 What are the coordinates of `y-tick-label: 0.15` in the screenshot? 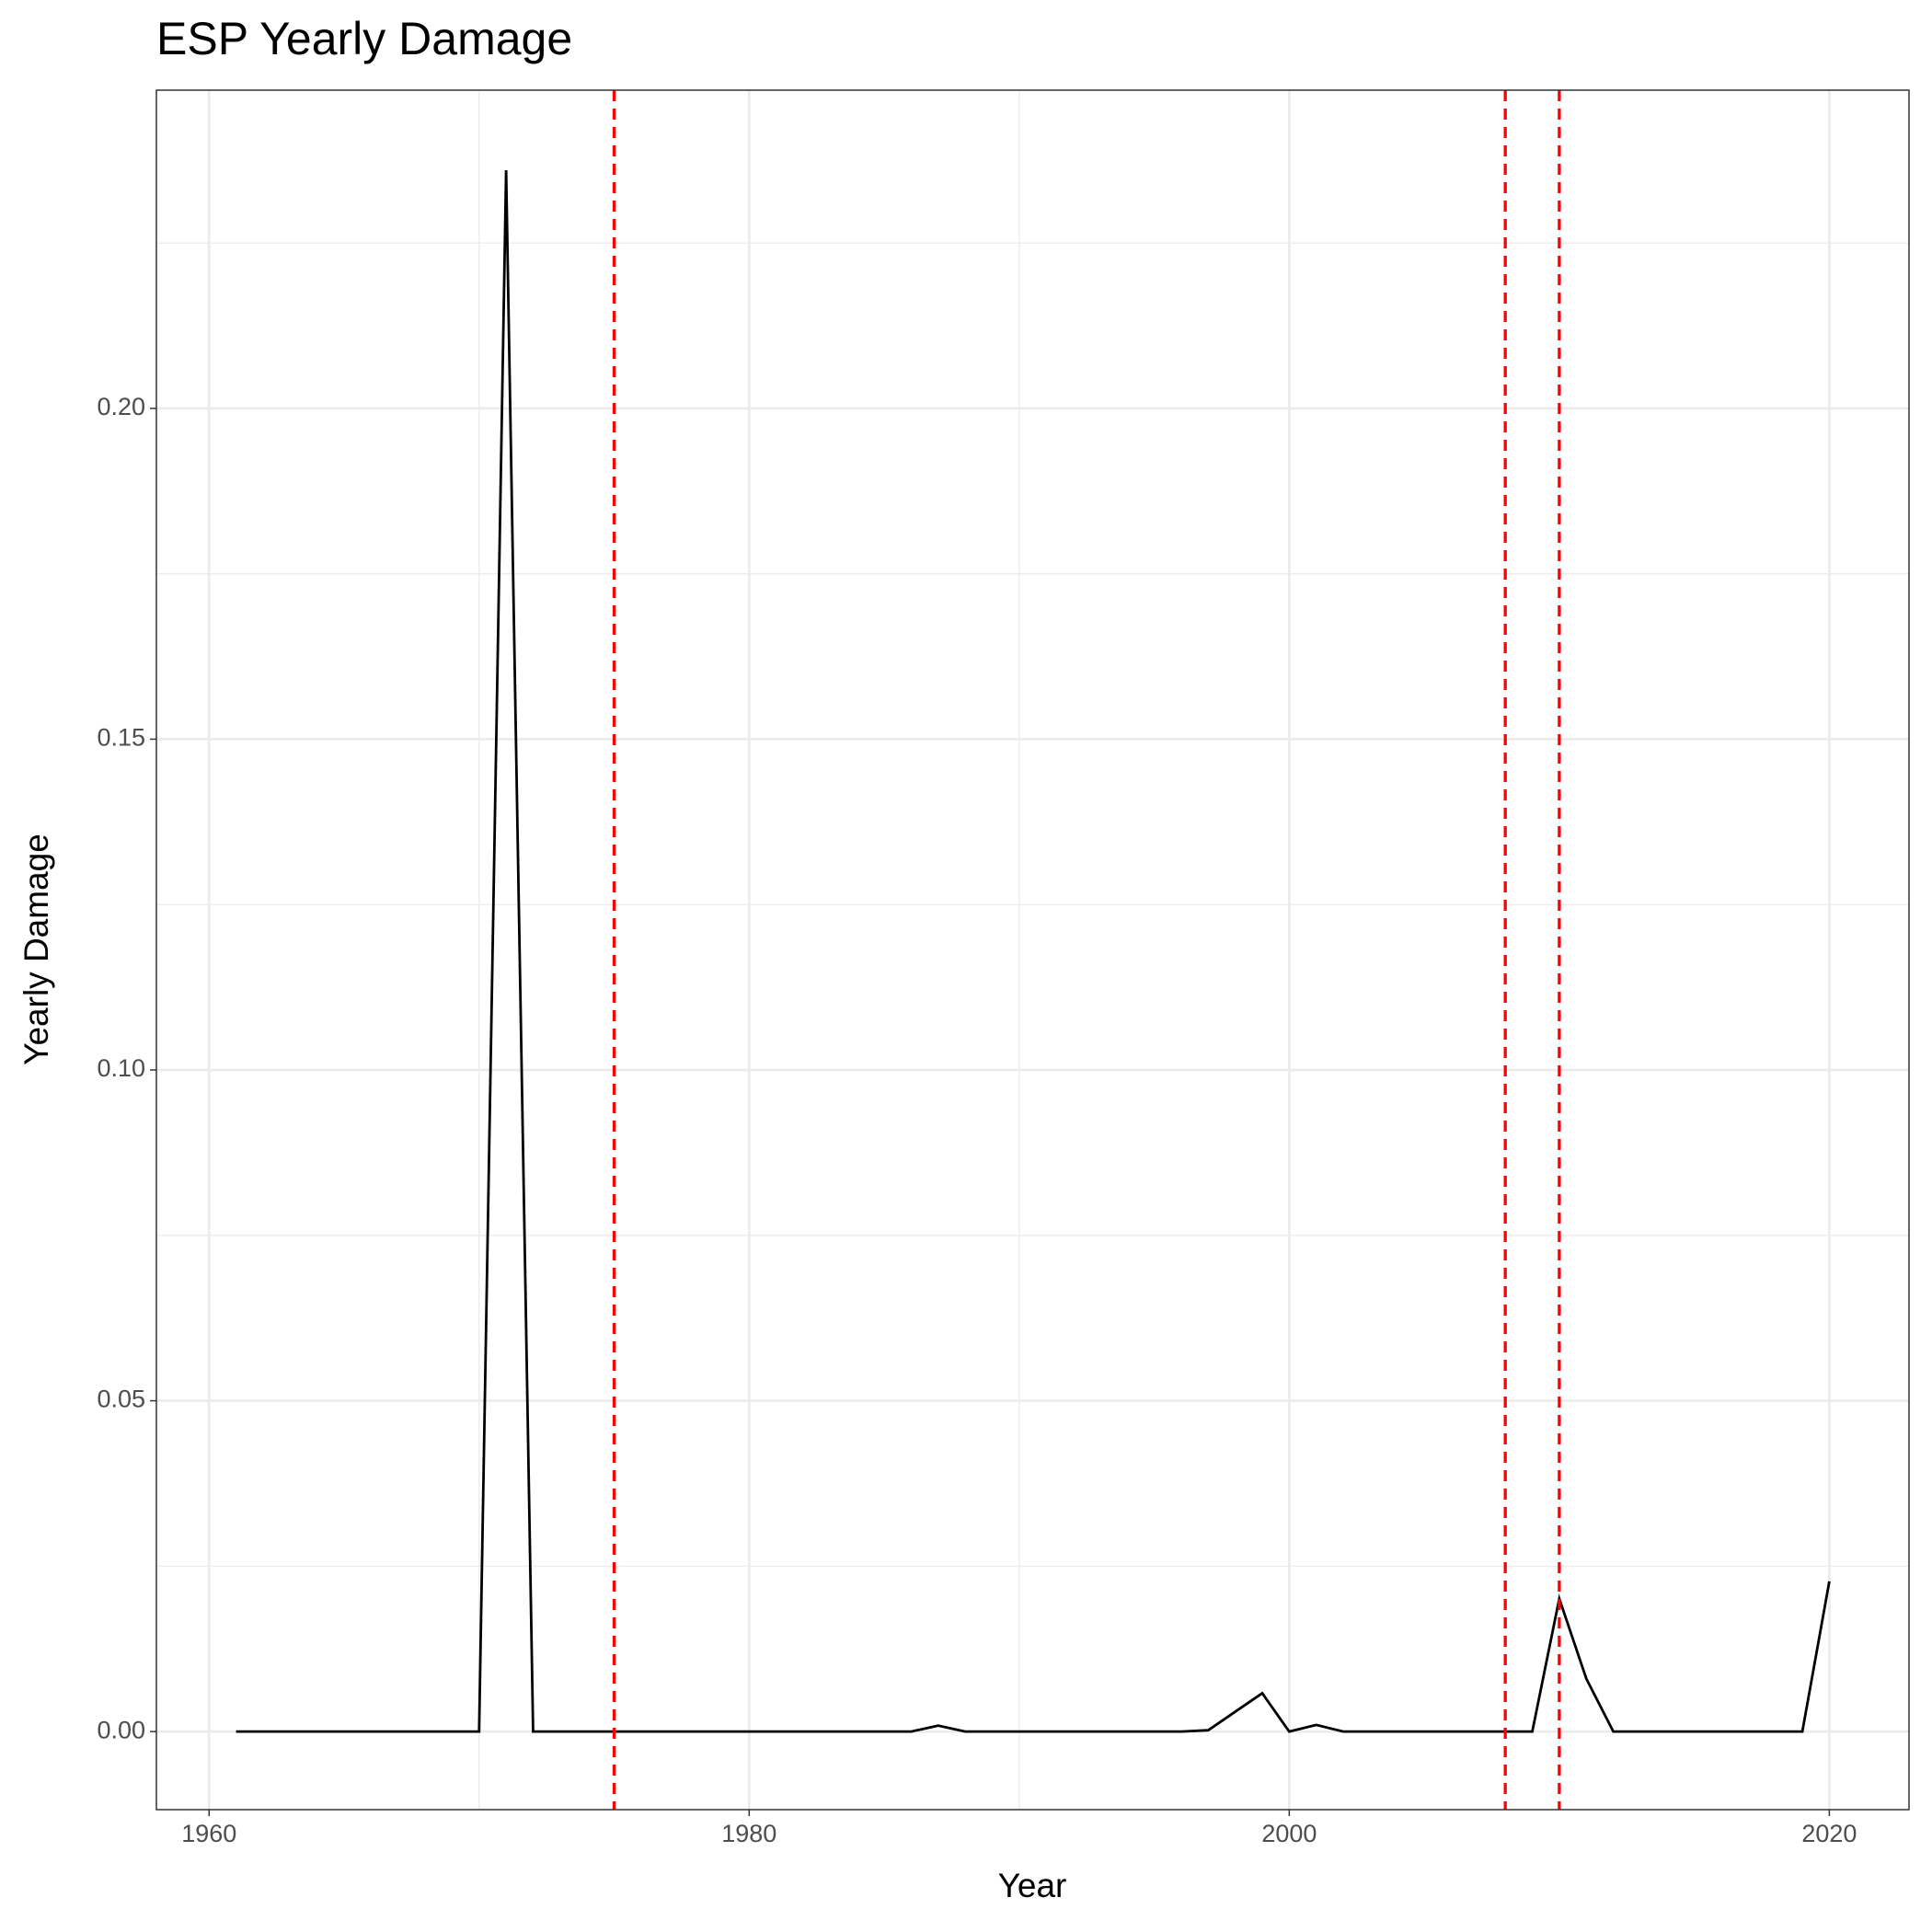 It's located at (121, 738).